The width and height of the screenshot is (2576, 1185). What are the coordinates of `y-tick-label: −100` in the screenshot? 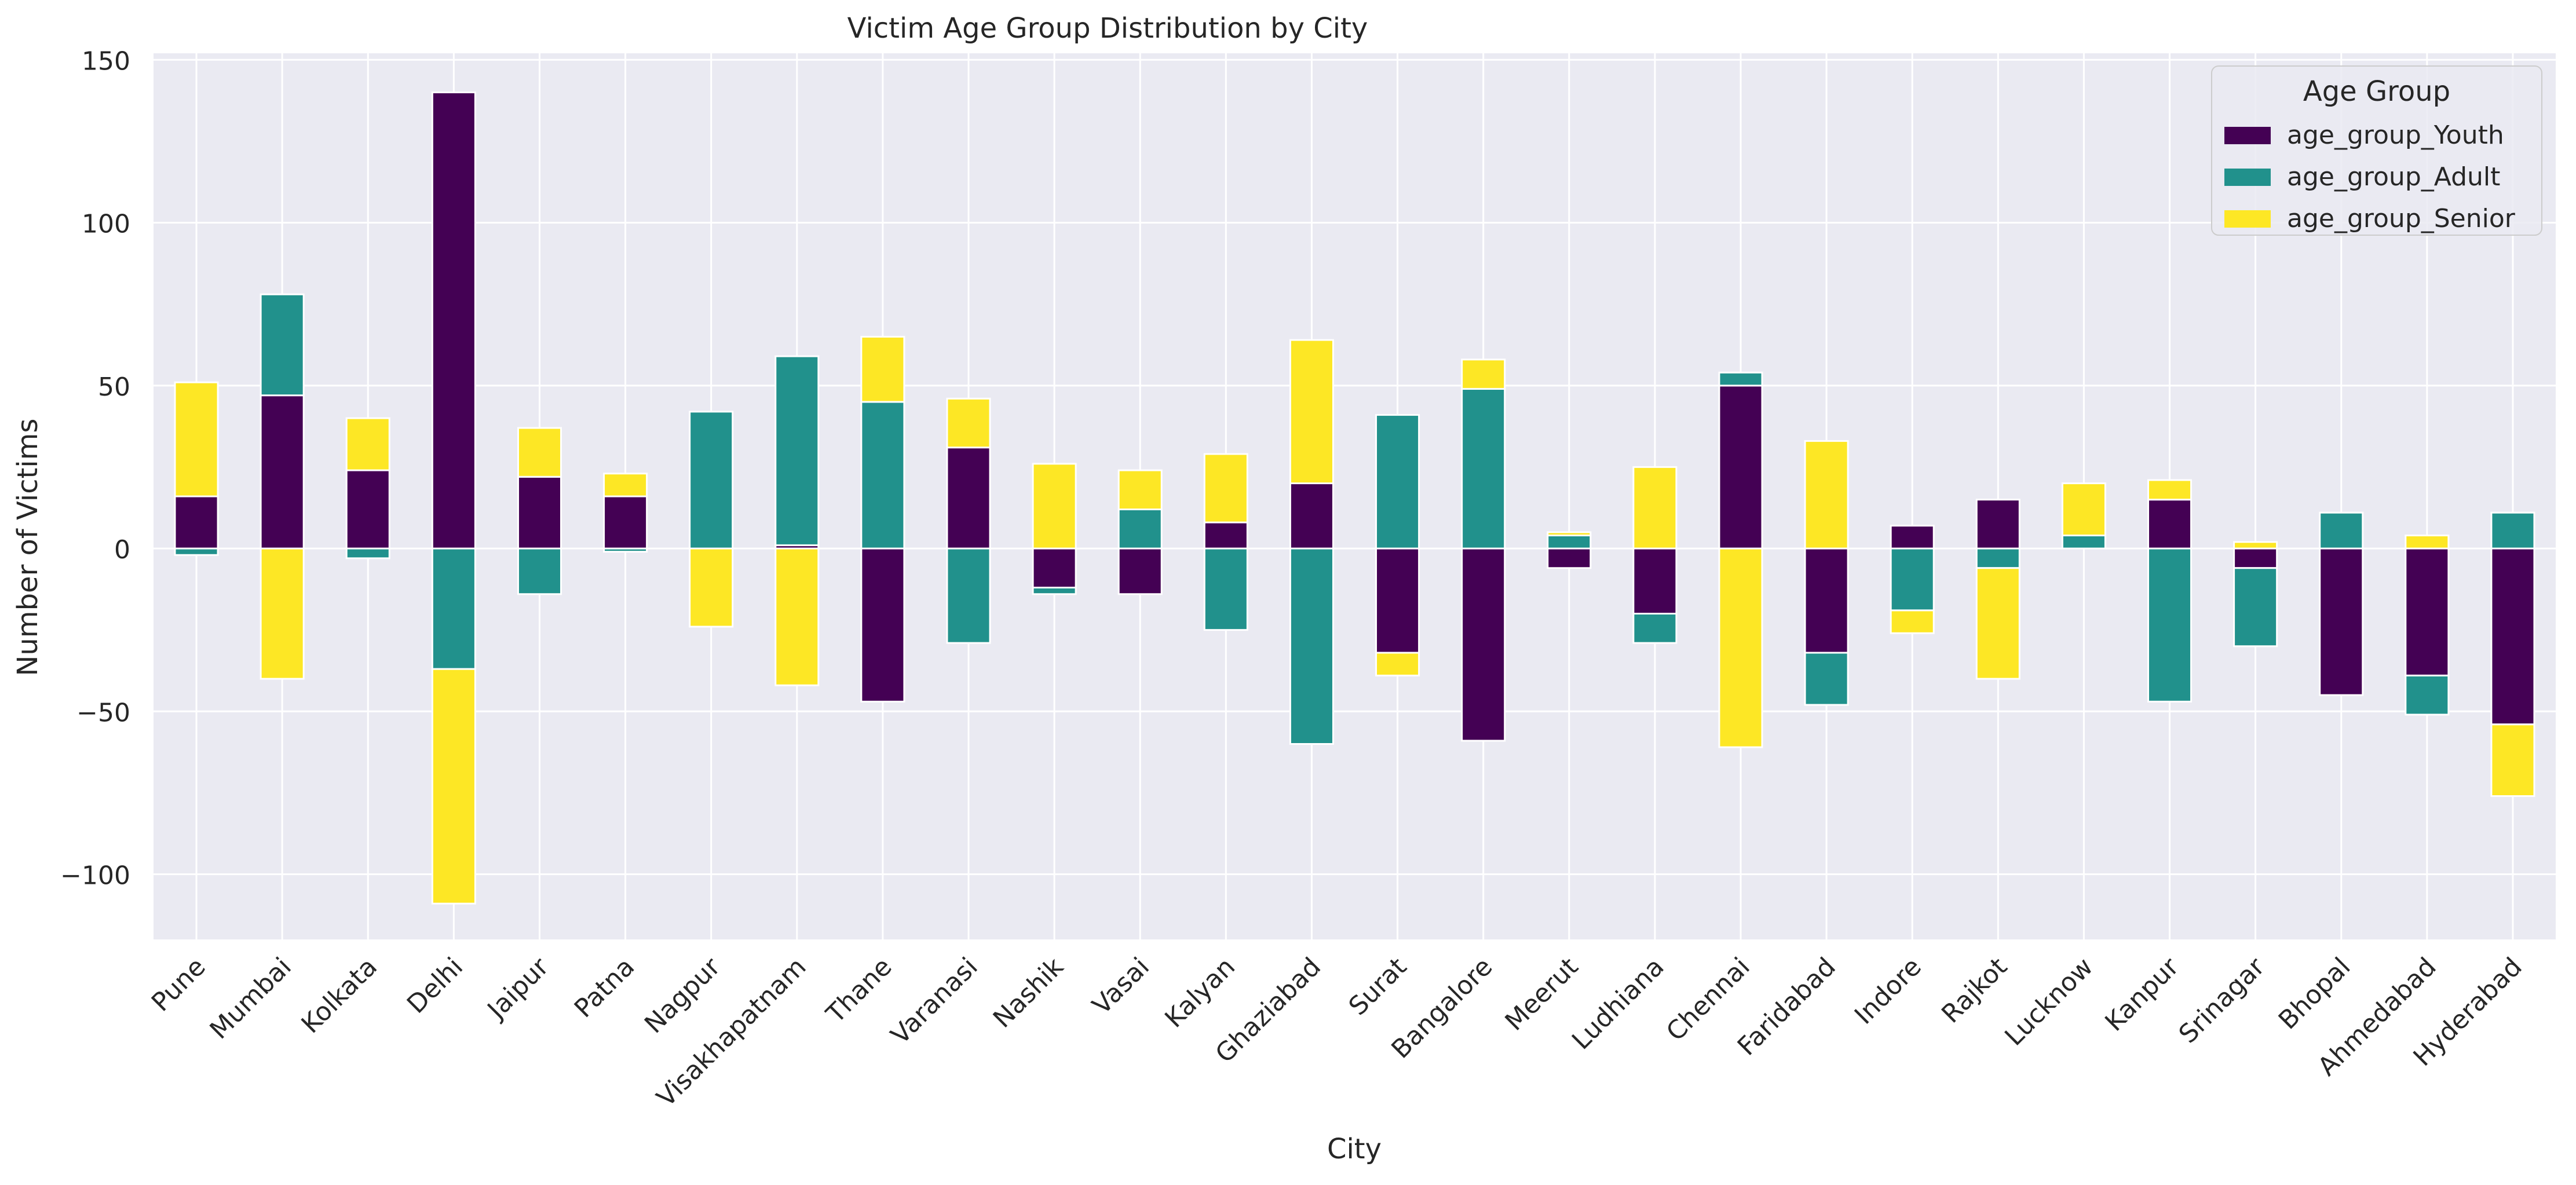 It's located at (95, 876).